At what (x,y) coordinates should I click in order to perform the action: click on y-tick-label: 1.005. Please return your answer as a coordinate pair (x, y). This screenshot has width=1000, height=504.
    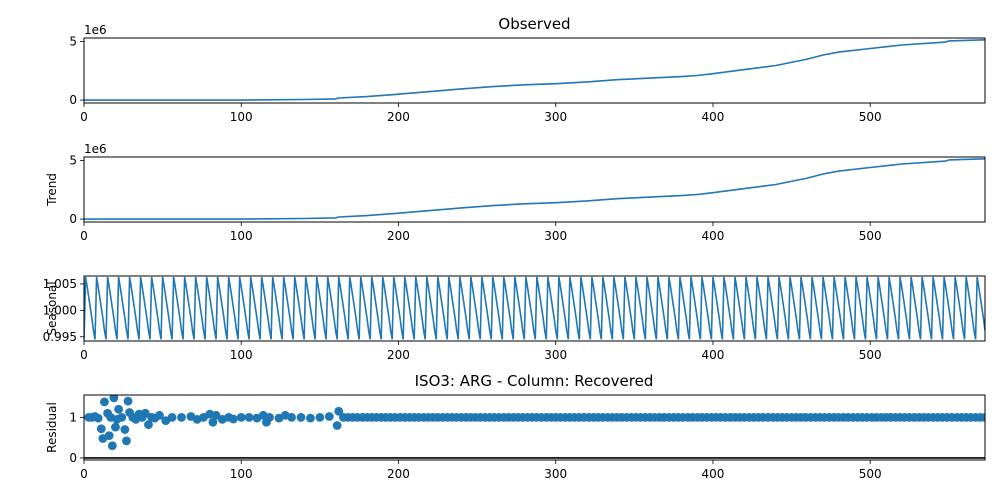
    Looking at the image, I should click on (60, 284).